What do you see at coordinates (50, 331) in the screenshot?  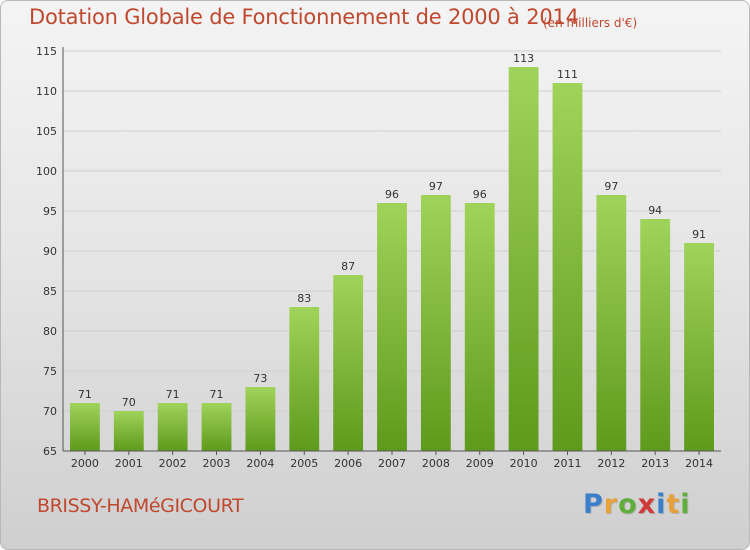 I see `y-tick-label: 80` at bounding box center [50, 331].